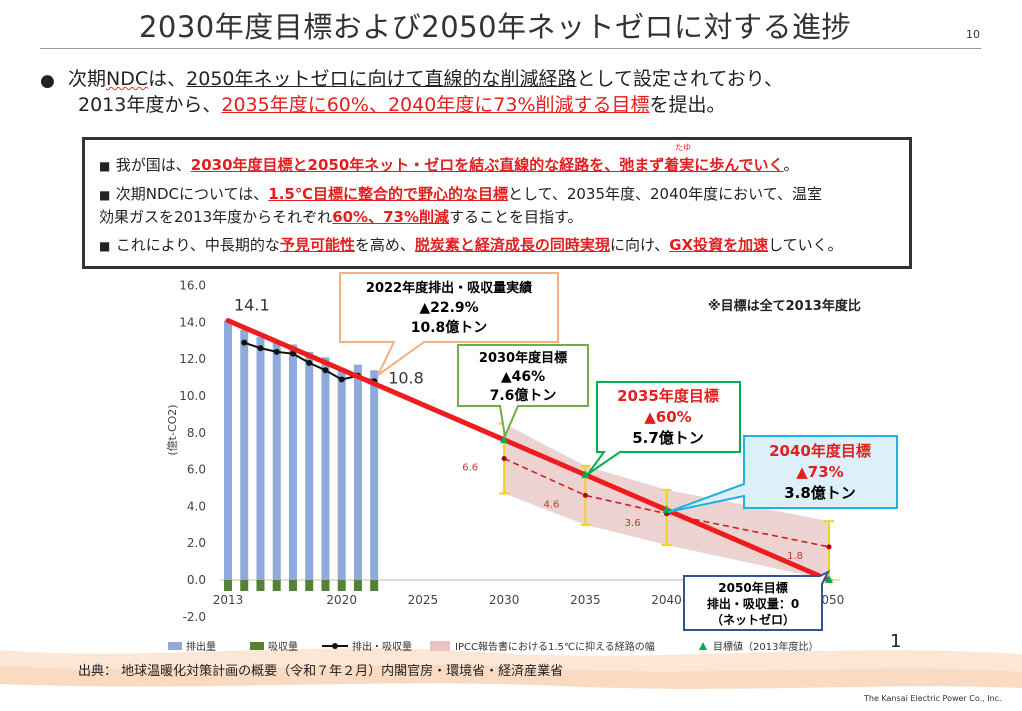  I want to click on y-tick-label: 2.0, so click(196, 543).